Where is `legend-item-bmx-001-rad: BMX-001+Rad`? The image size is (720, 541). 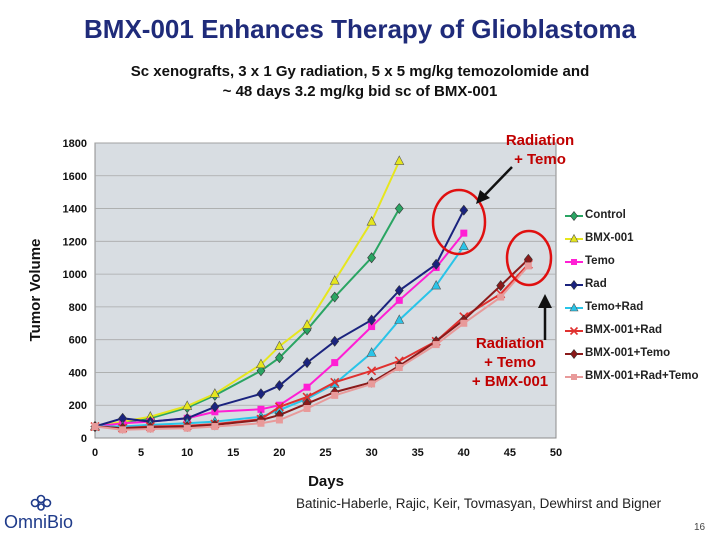 legend-item-bmx-001-rad: BMX-001+Rad is located at coordinates (642, 331).